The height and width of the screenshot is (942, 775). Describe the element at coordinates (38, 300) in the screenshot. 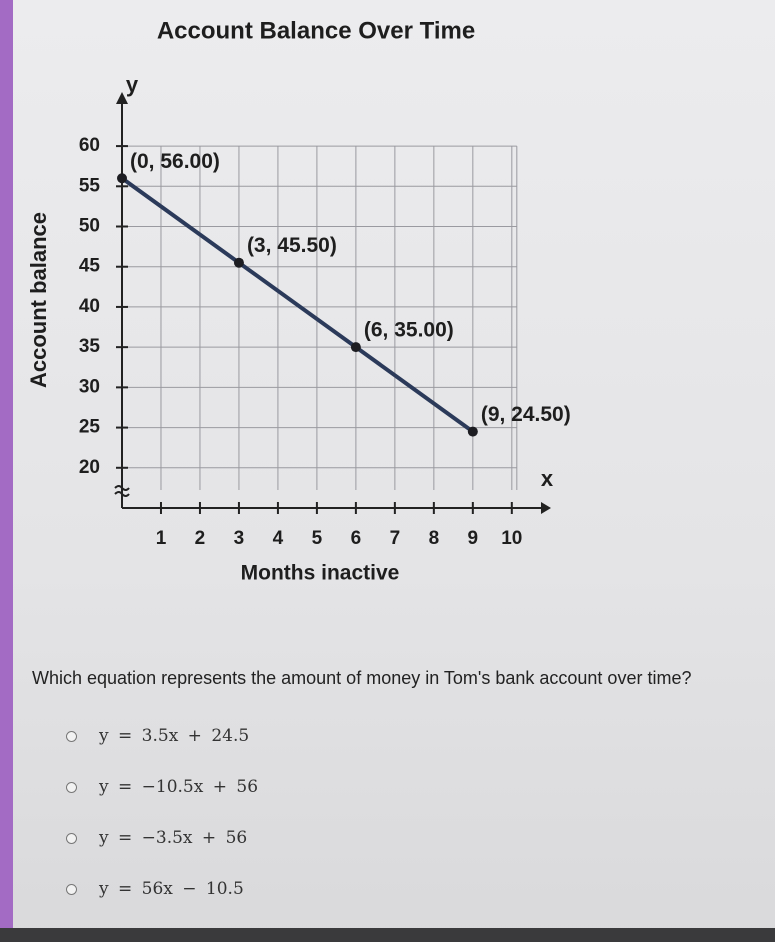

I see `y-axis-label: Account balance` at that location.